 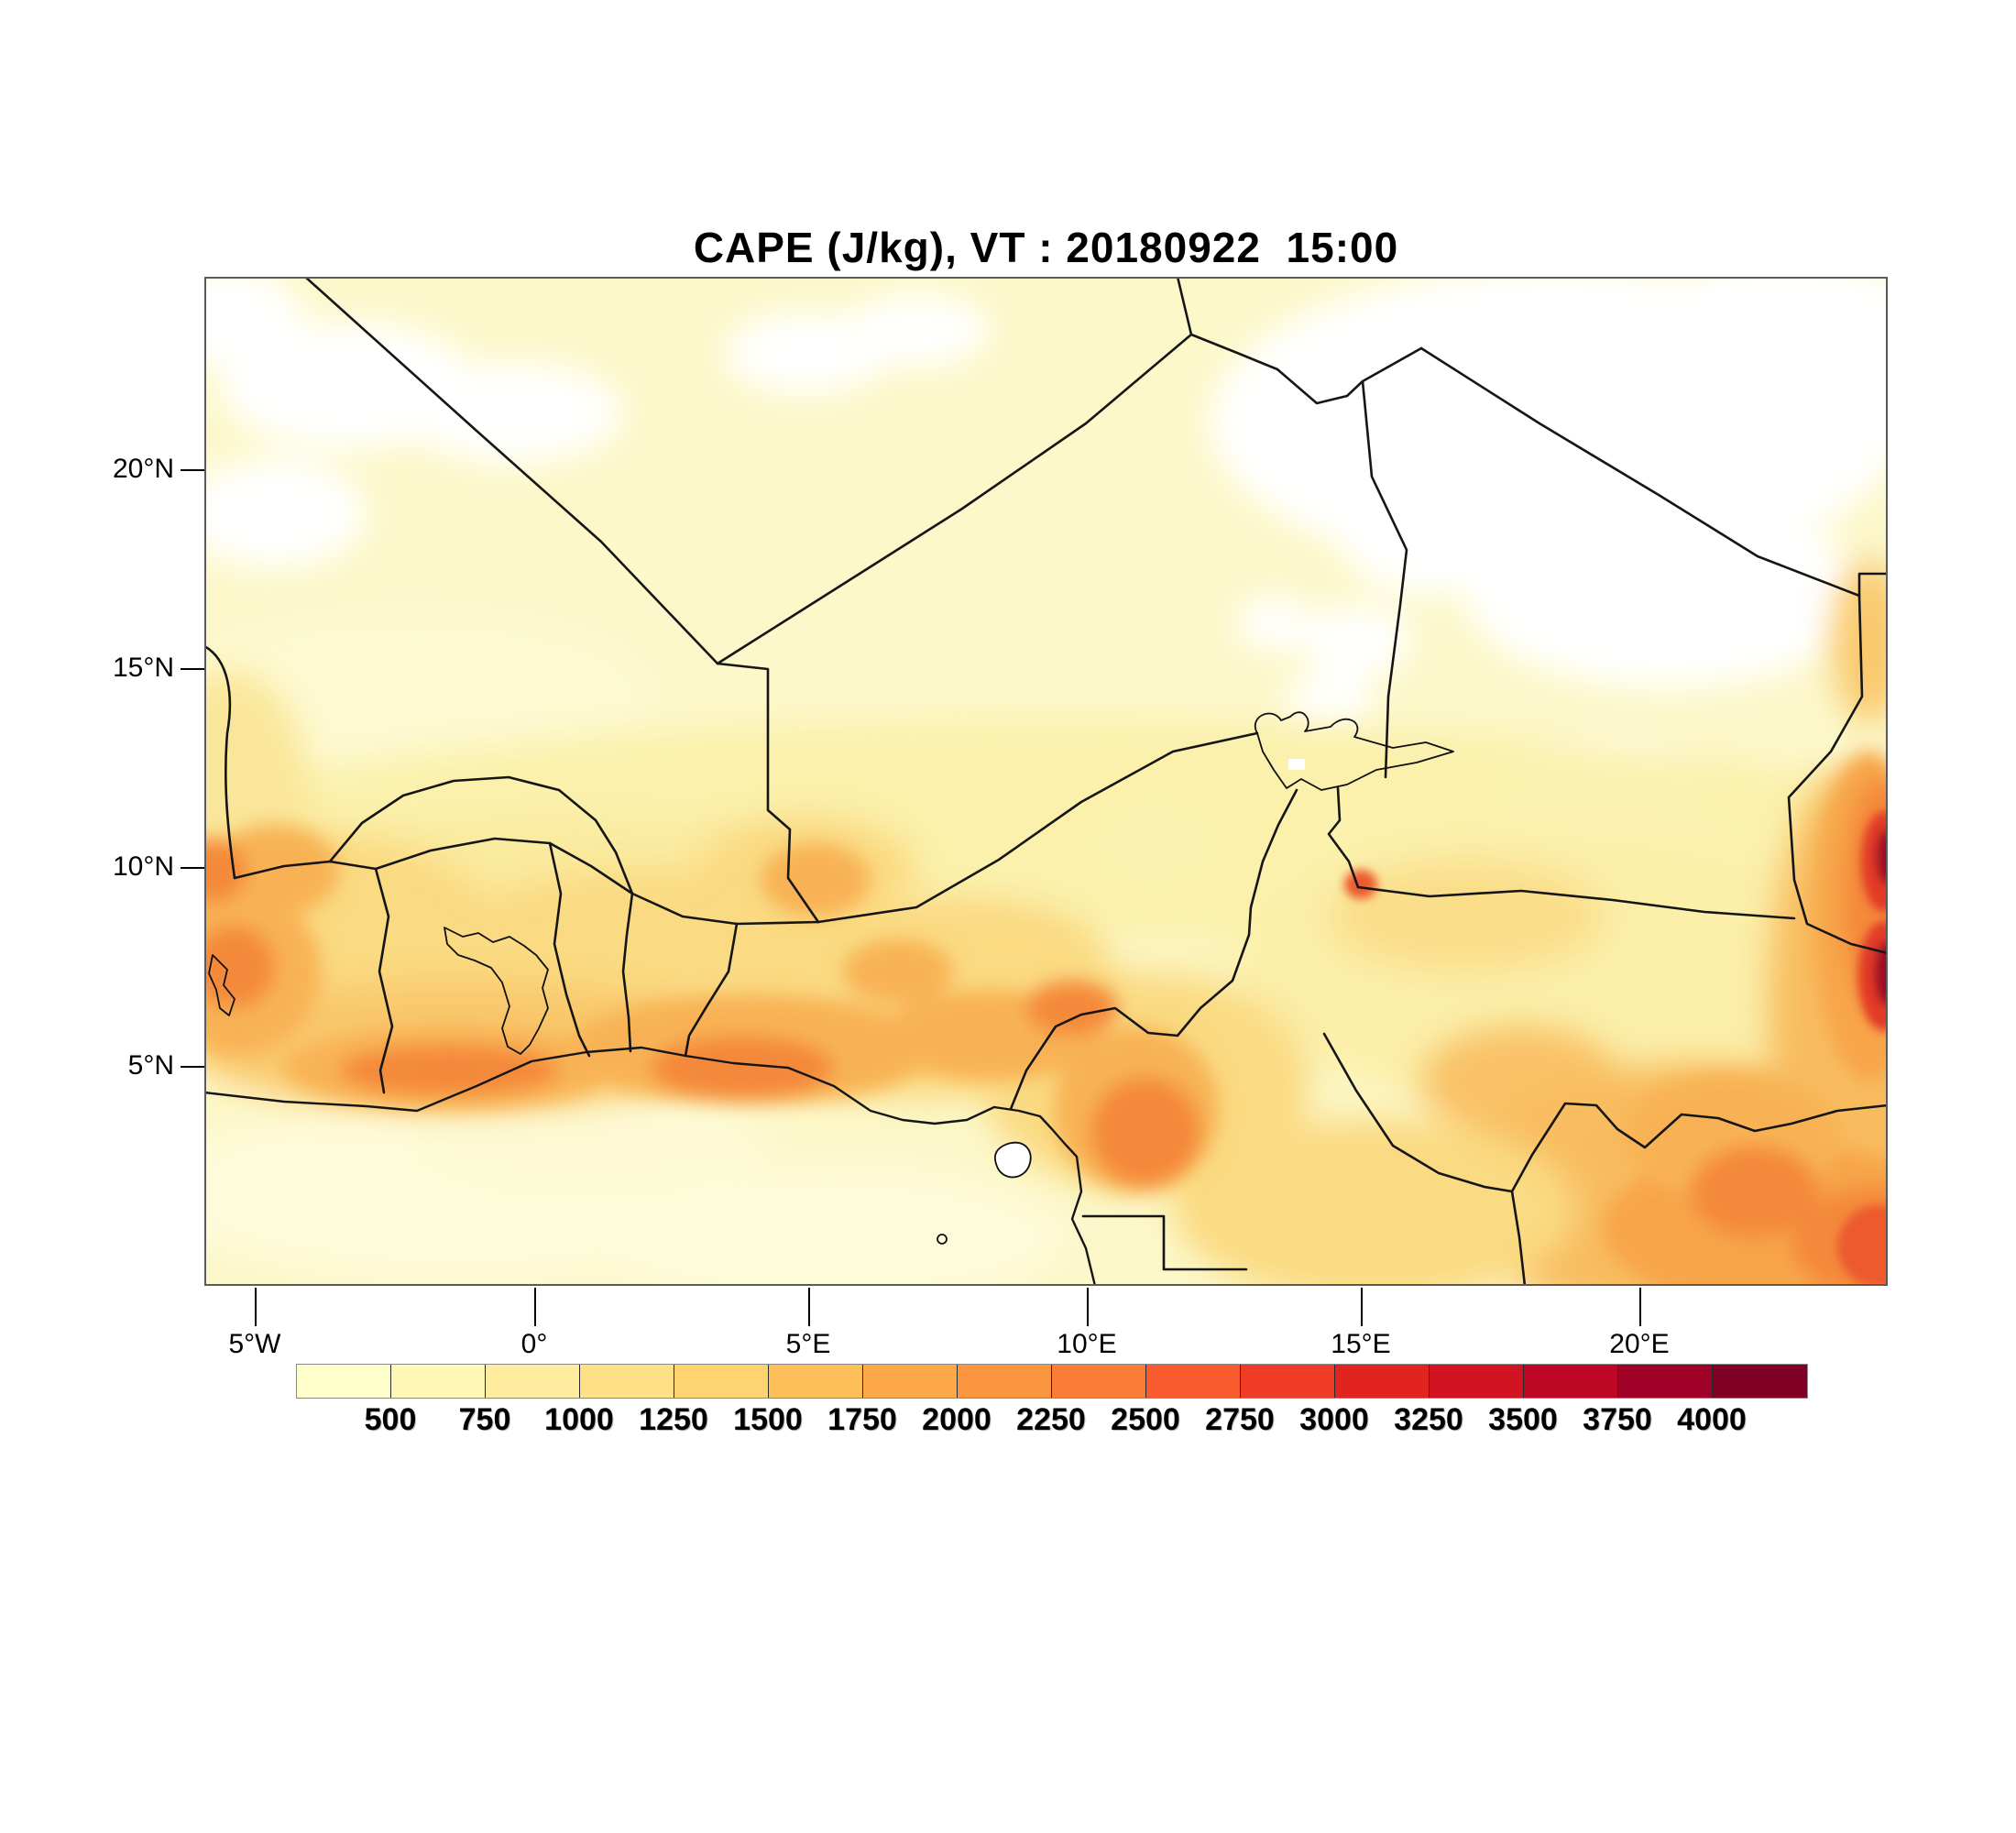 I want to click on colorbar-tick-label: 3750, so click(x=1617, y=1419).